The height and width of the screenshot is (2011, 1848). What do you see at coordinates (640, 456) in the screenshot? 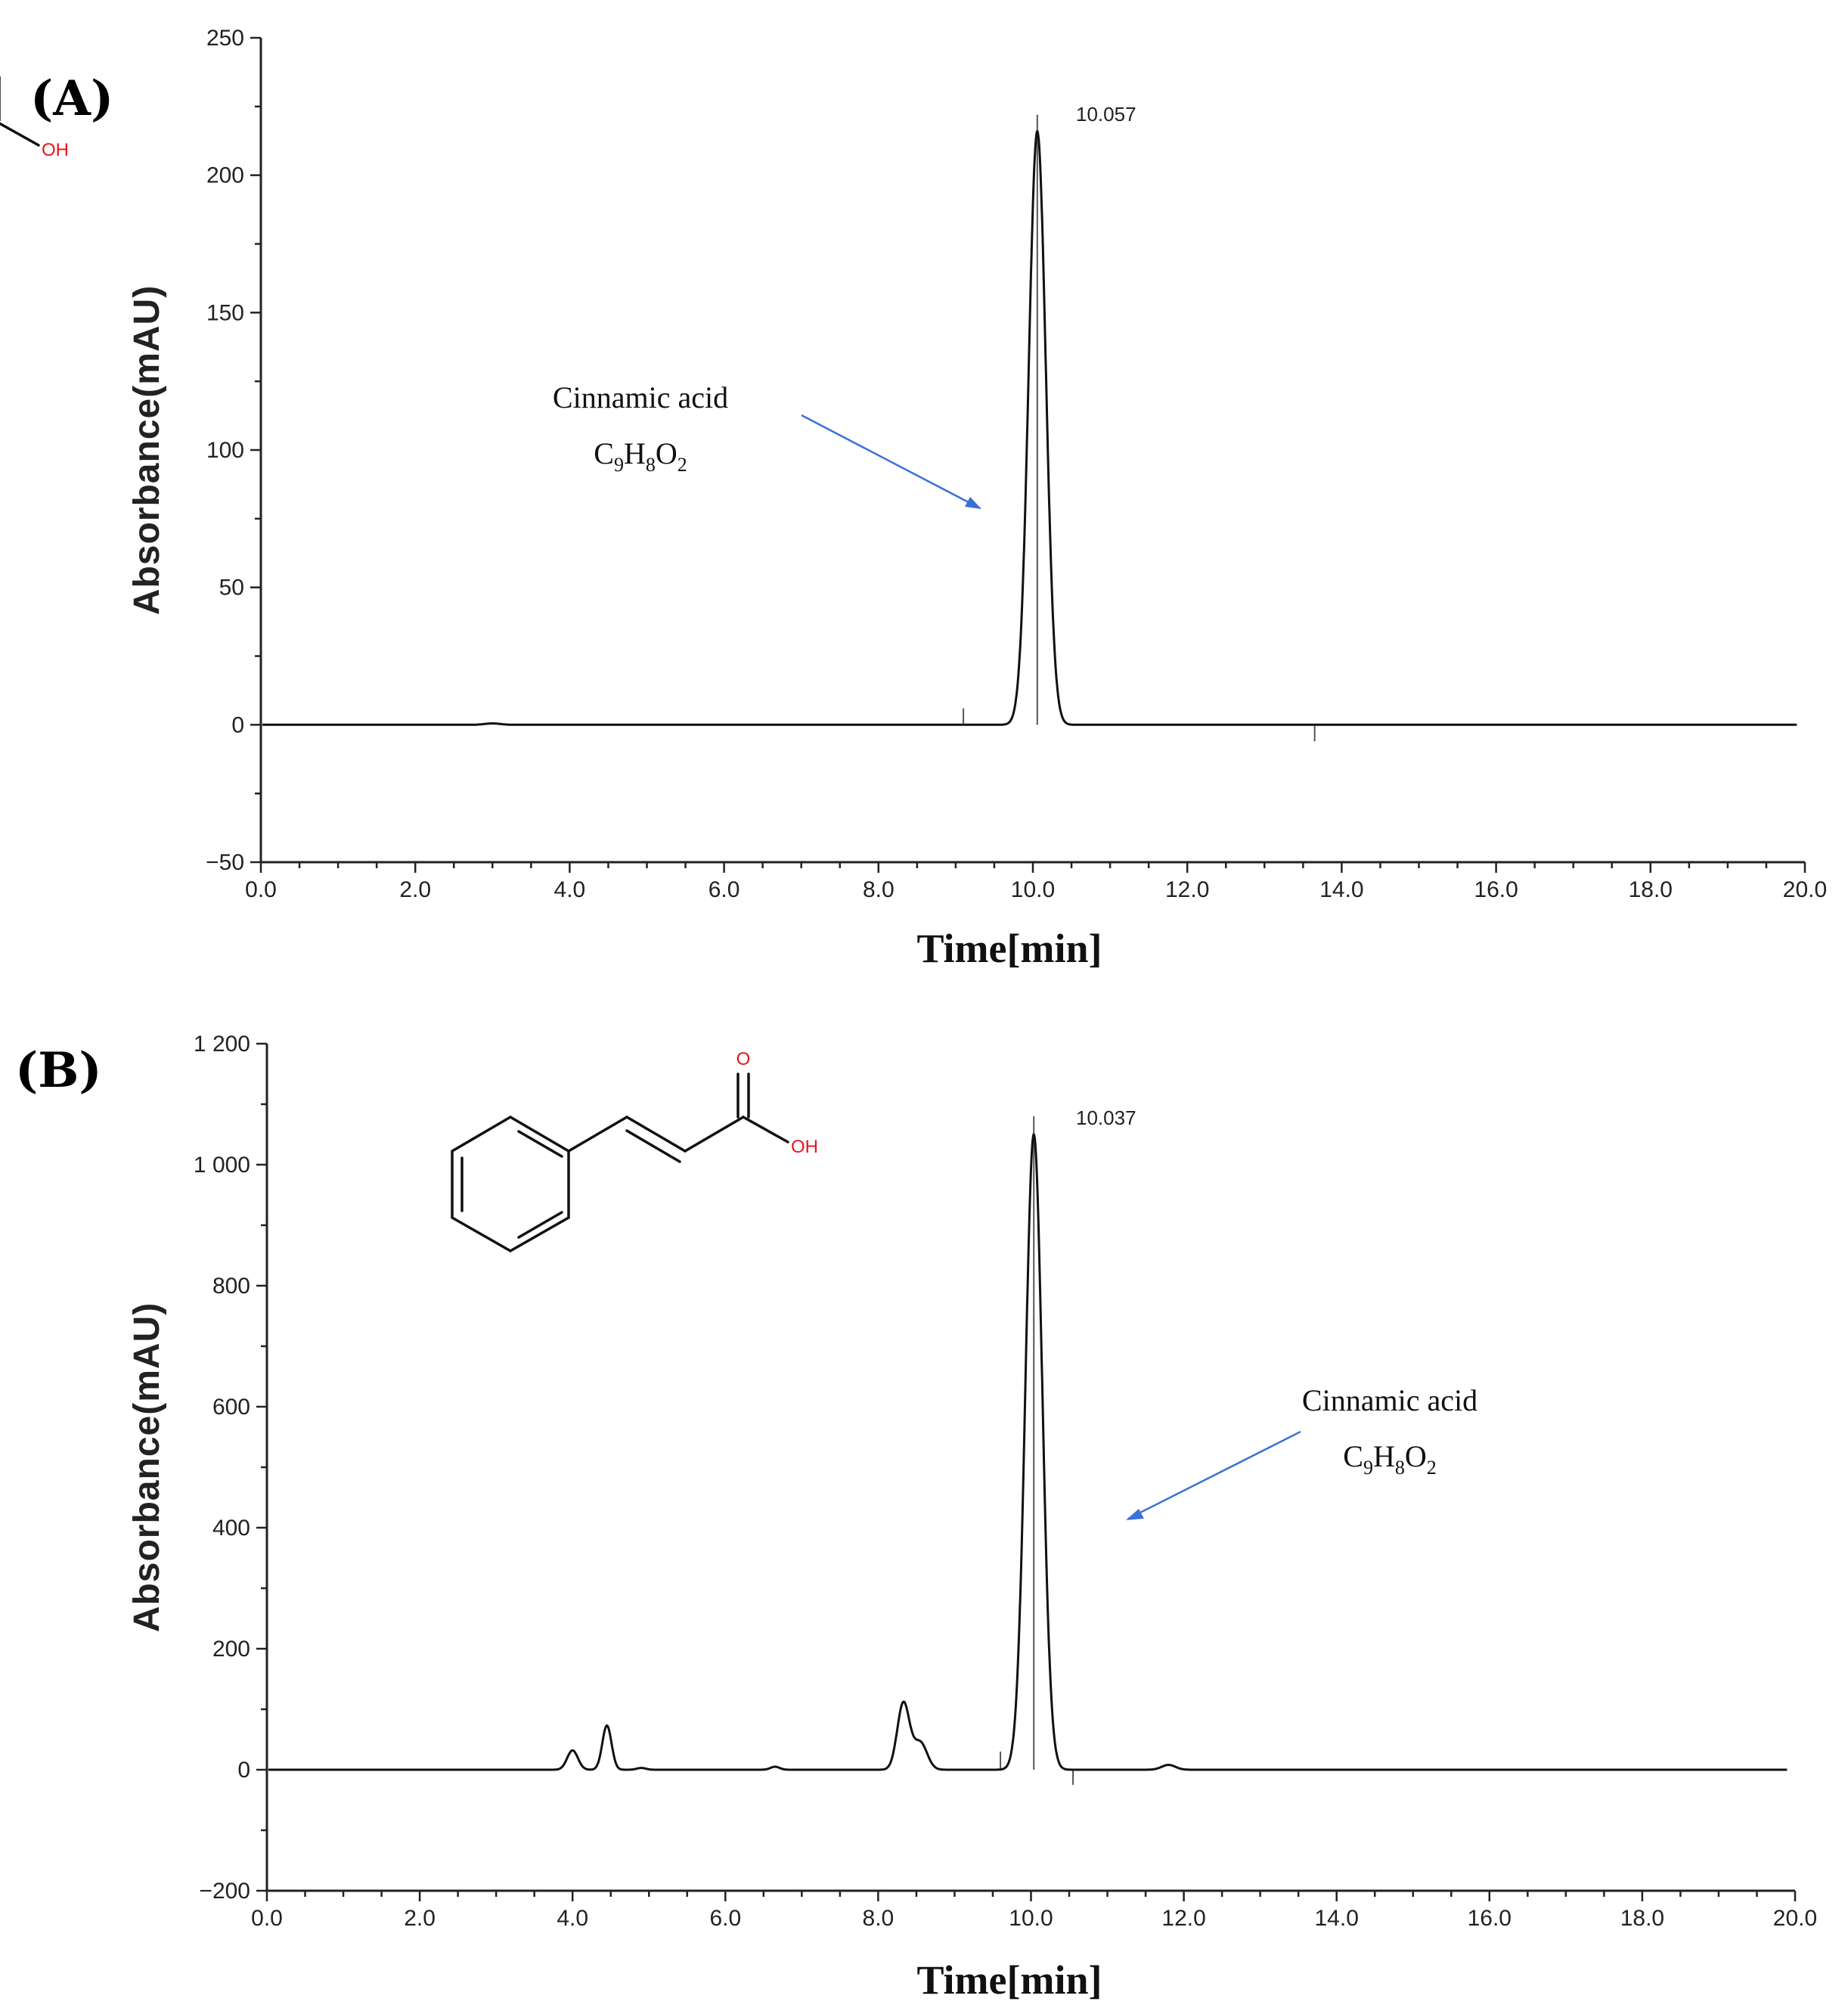
I see `panel-a-compound-formula: C9H8O2` at bounding box center [640, 456].